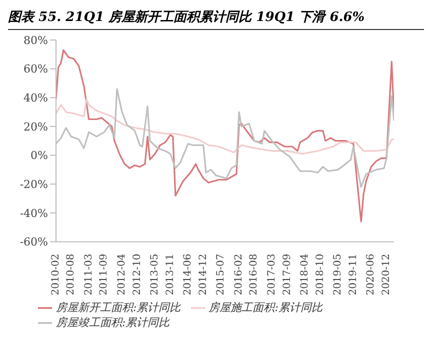 This screenshot has width=432, height=340. I want to click on x-tick-label: 2018-04, so click(305, 275).